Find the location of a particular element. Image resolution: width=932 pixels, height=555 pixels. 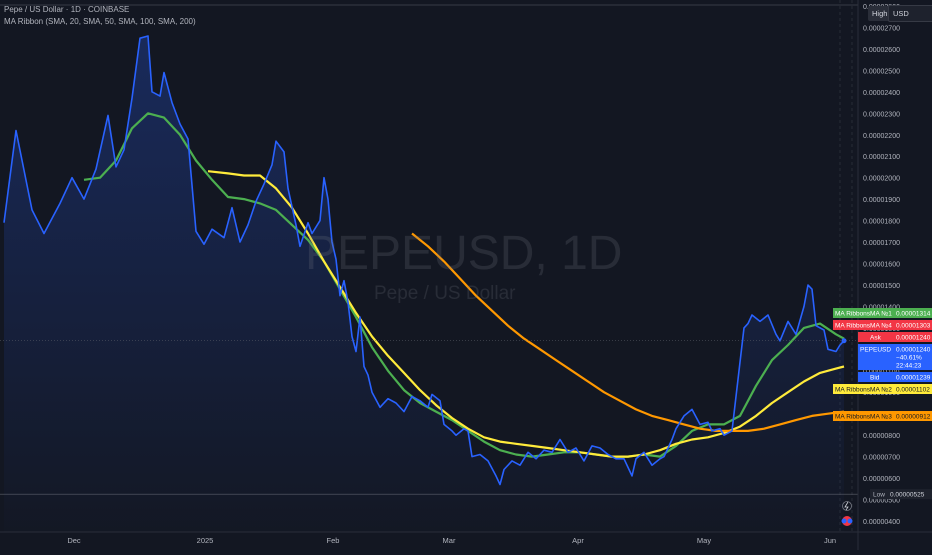

price-tag-label: MA RibbonsMA №1 is located at coordinates (863, 314).